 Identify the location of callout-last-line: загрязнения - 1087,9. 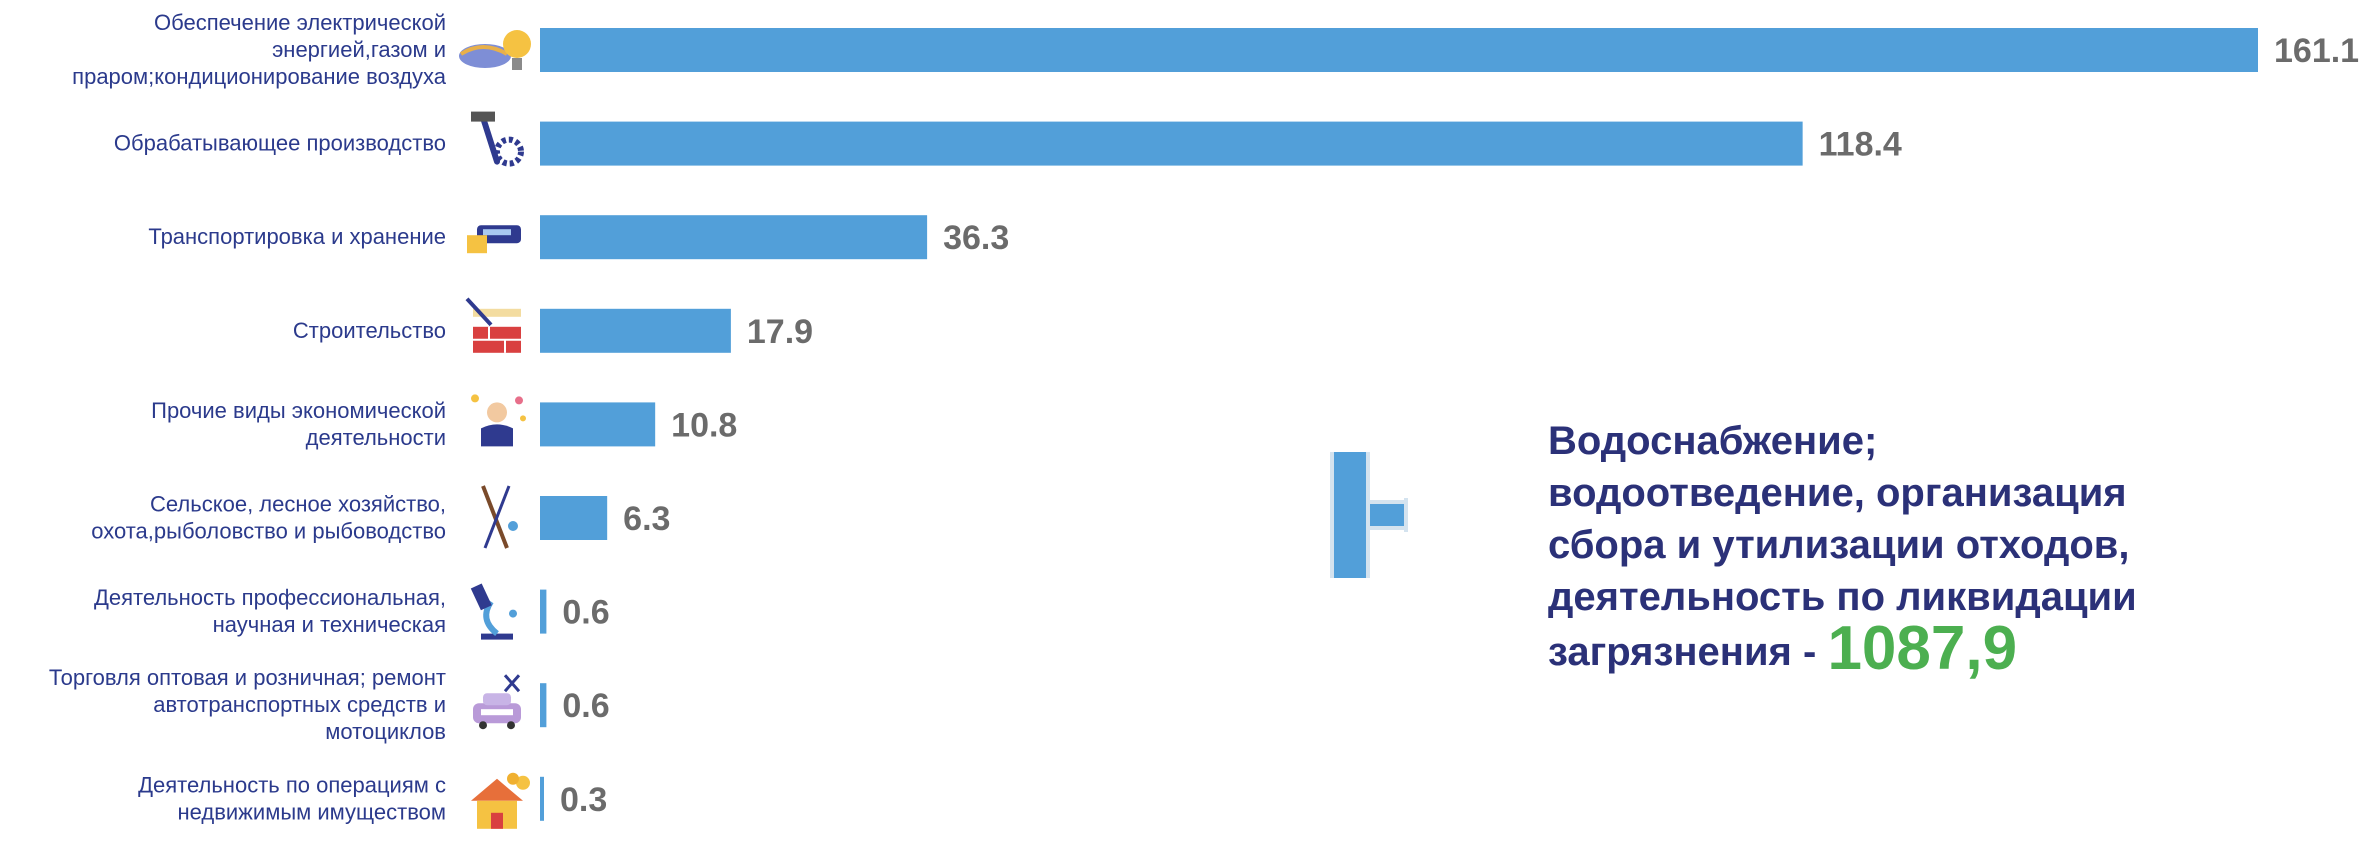
(1948, 649).